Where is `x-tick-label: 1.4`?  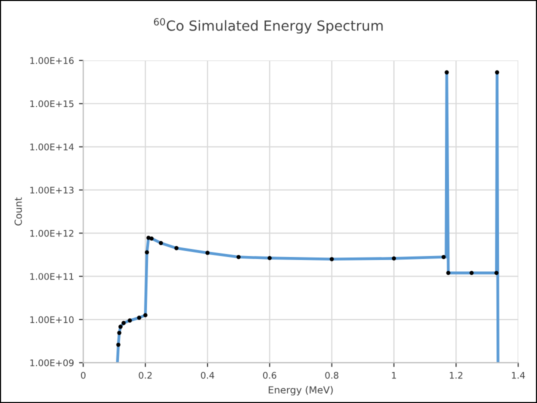
x-tick-label: 1.4 is located at coordinates (518, 375).